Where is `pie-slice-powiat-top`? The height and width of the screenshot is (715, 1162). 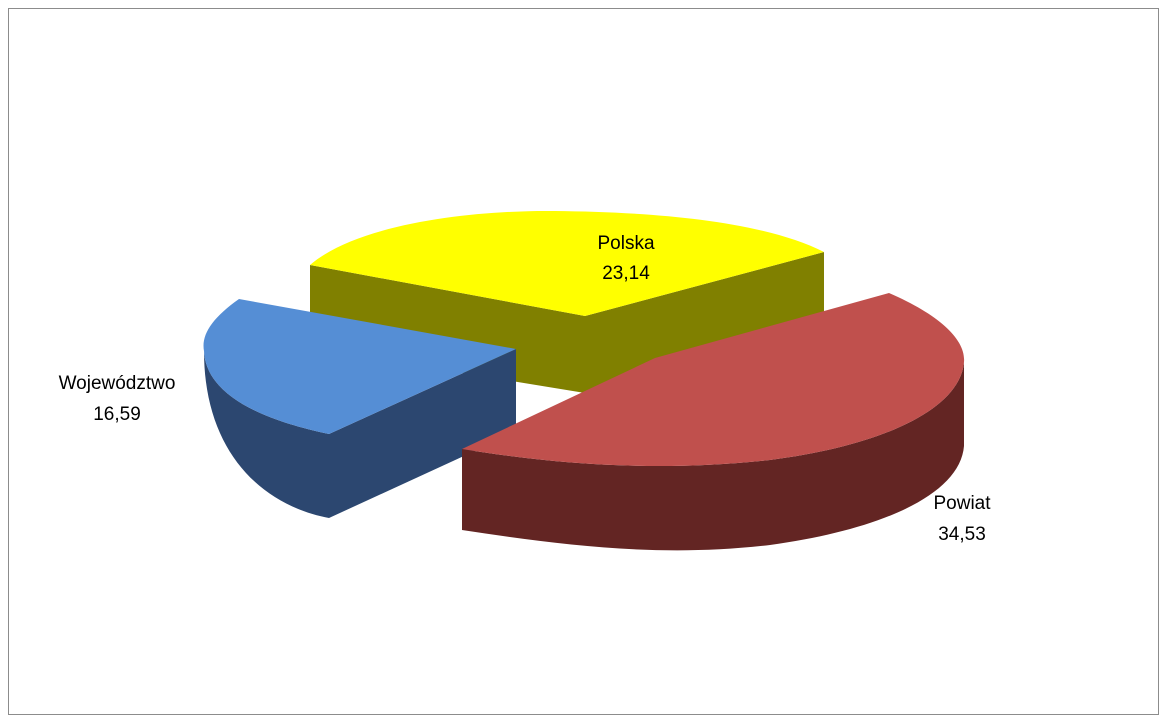
pie-slice-powiat-top is located at coordinates (713, 380).